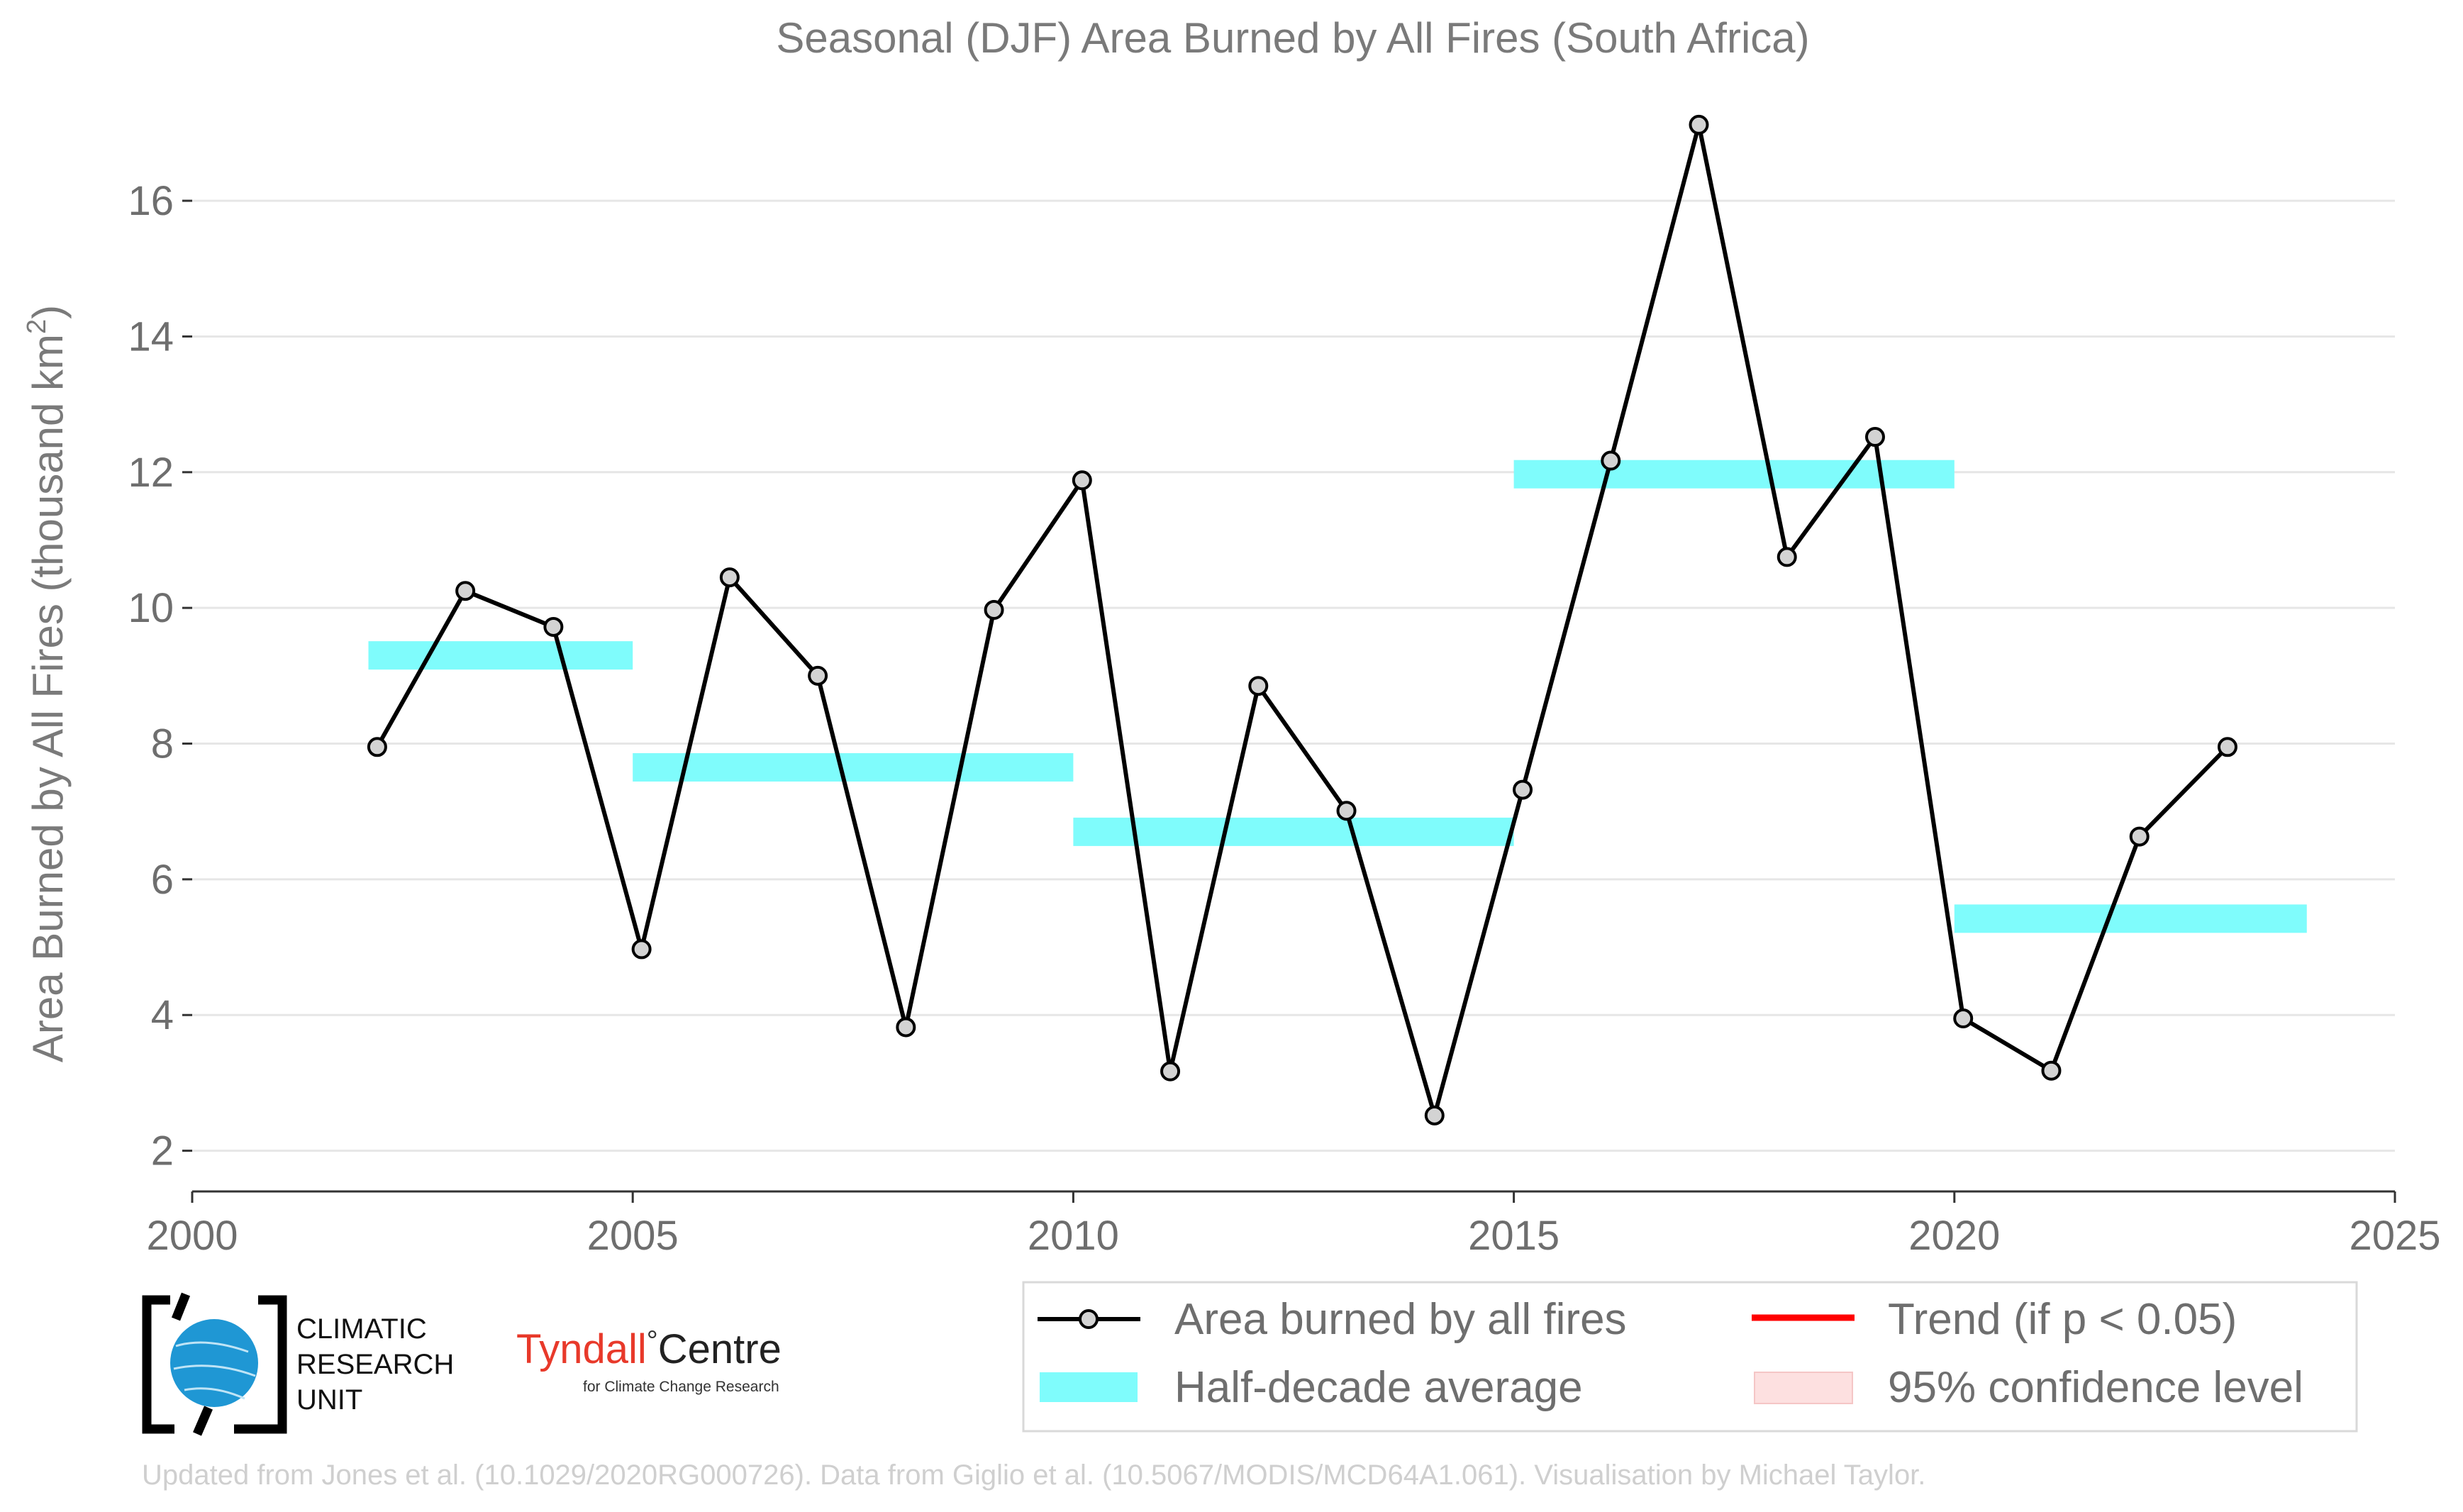  I want to click on y-tick-label: 10, so click(151, 608).